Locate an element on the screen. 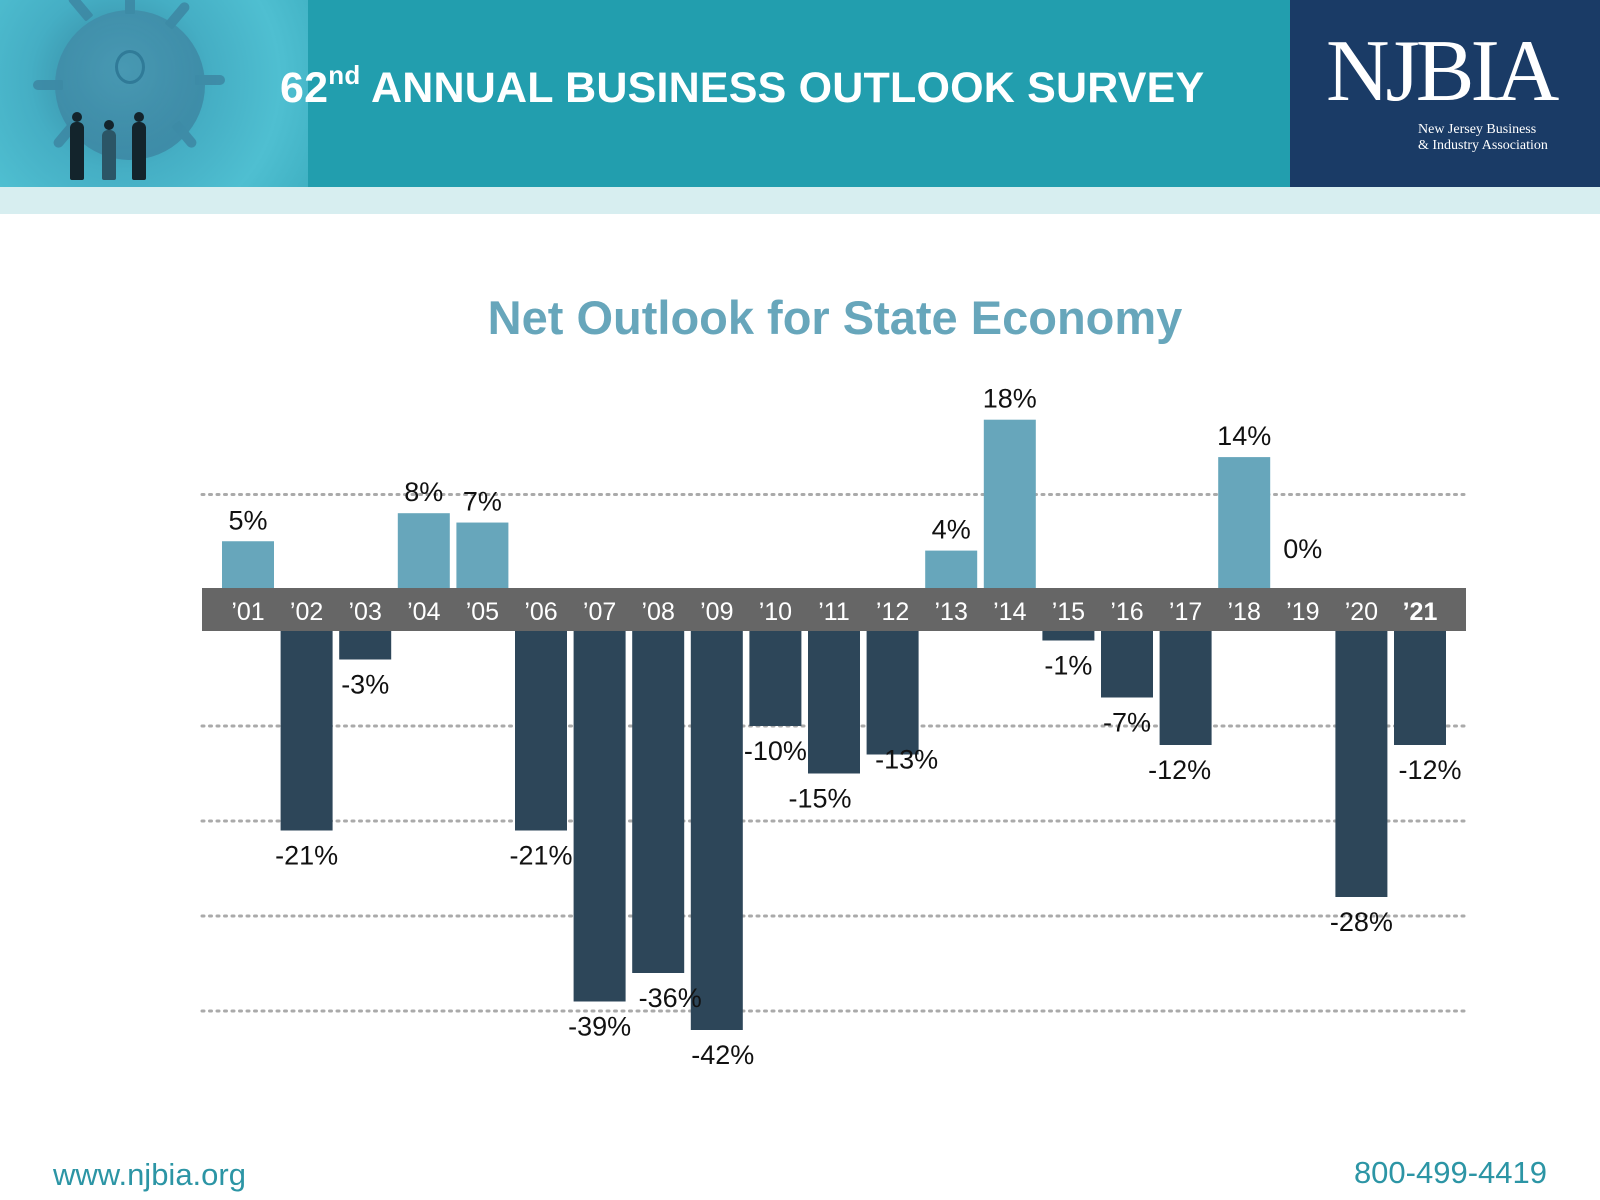 This screenshot has width=1600, height=1200. data-label: -10% is located at coordinates (775, 751).